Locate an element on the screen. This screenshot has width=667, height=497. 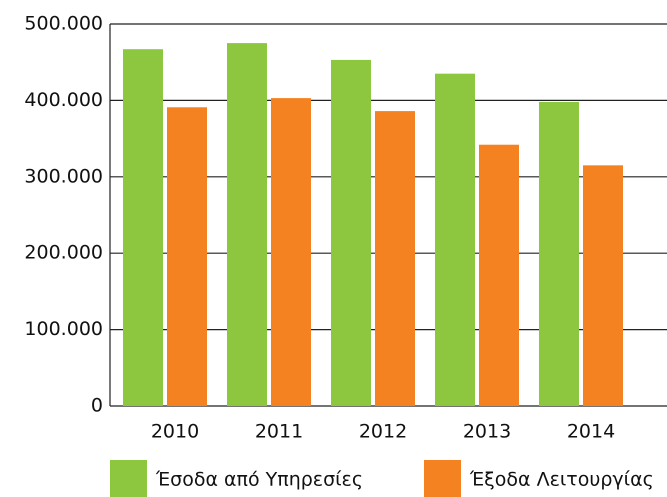
y-tick-label: 200.000 is located at coordinates (63, 253).